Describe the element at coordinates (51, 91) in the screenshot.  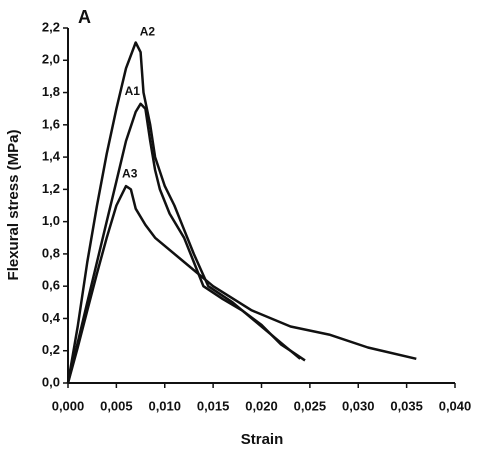
I see `y-tick-label: 1,8` at that location.